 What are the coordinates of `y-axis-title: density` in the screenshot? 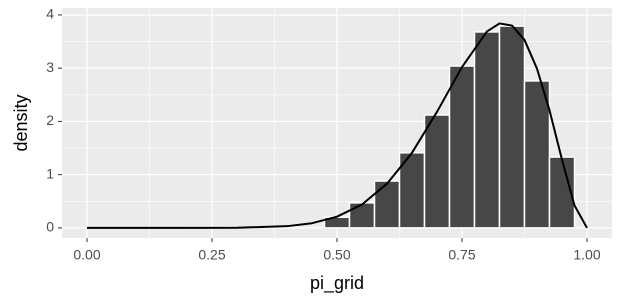 It's located at (21, 122).